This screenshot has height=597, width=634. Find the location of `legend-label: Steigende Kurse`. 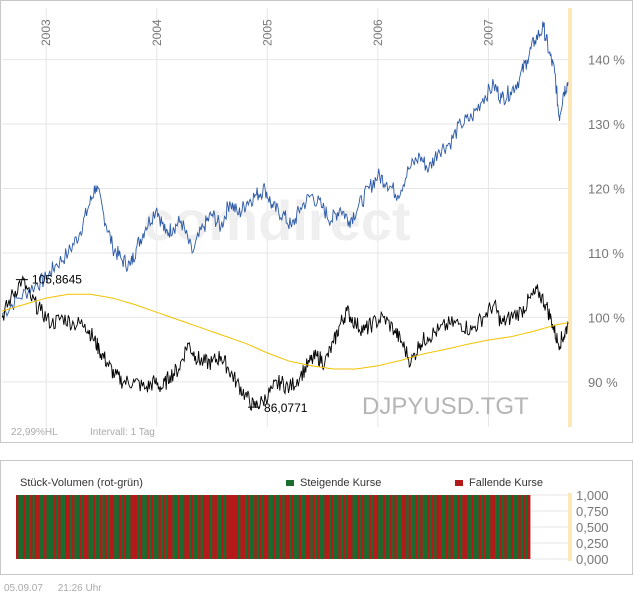

legend-label: Steigende Kurse is located at coordinates (340, 483).